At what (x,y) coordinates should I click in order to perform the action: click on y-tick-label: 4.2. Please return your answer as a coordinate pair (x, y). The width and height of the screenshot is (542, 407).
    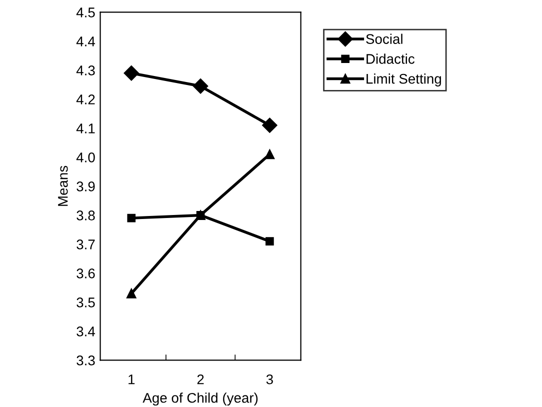
    Looking at the image, I should click on (85, 99).